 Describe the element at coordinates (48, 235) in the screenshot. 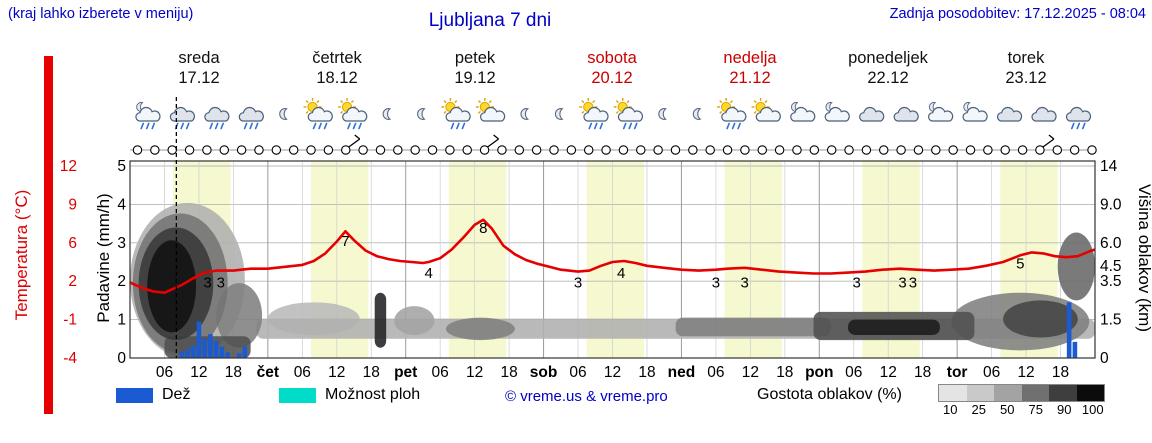

I see `temperature-axis-strip` at that location.